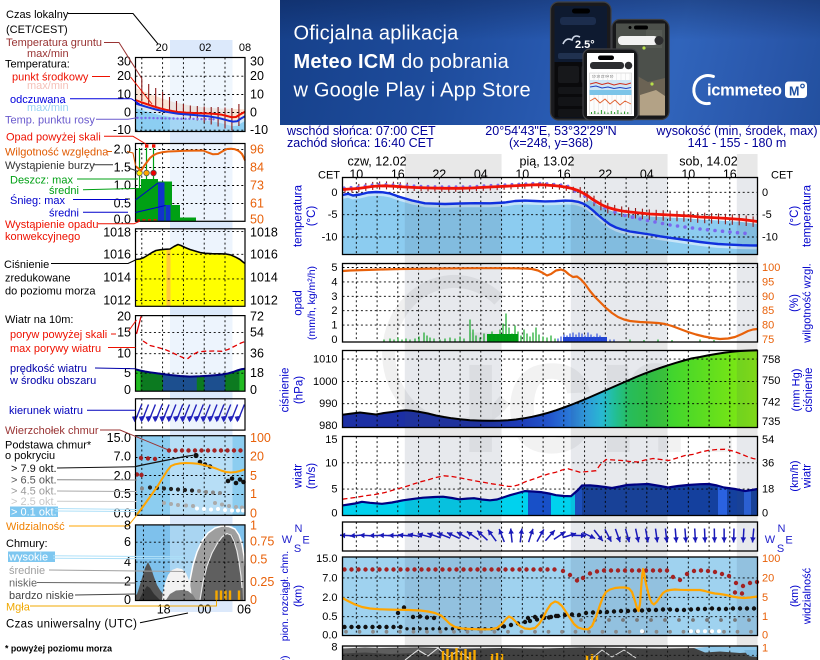 The width and height of the screenshot is (820, 660). Describe the element at coordinates (50, 166) in the screenshot. I see `svg-text: Wystąpienie burzy` at that location.